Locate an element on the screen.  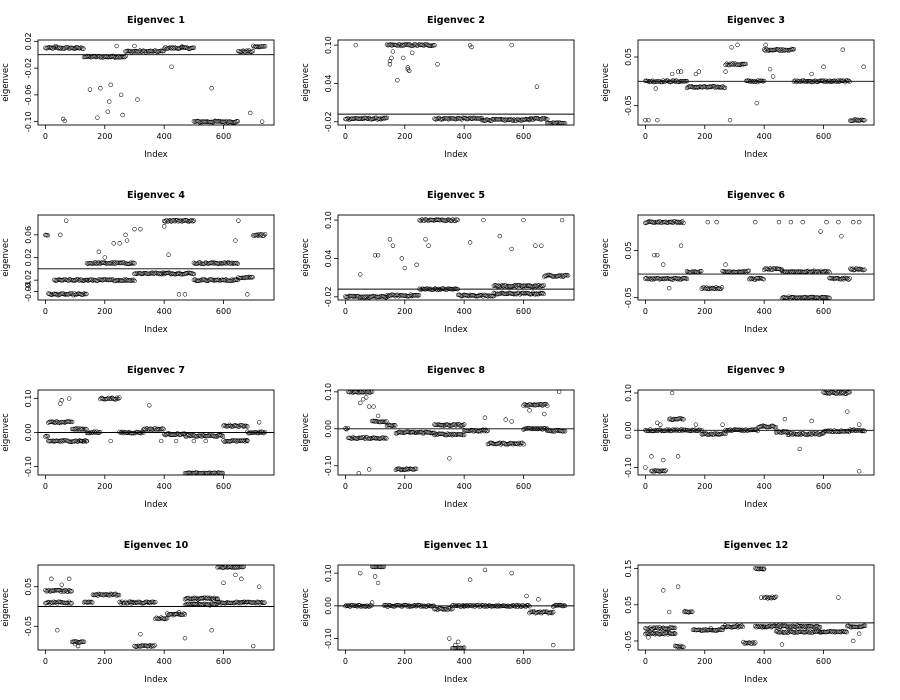
data-points is located at coordinates (455, 607).